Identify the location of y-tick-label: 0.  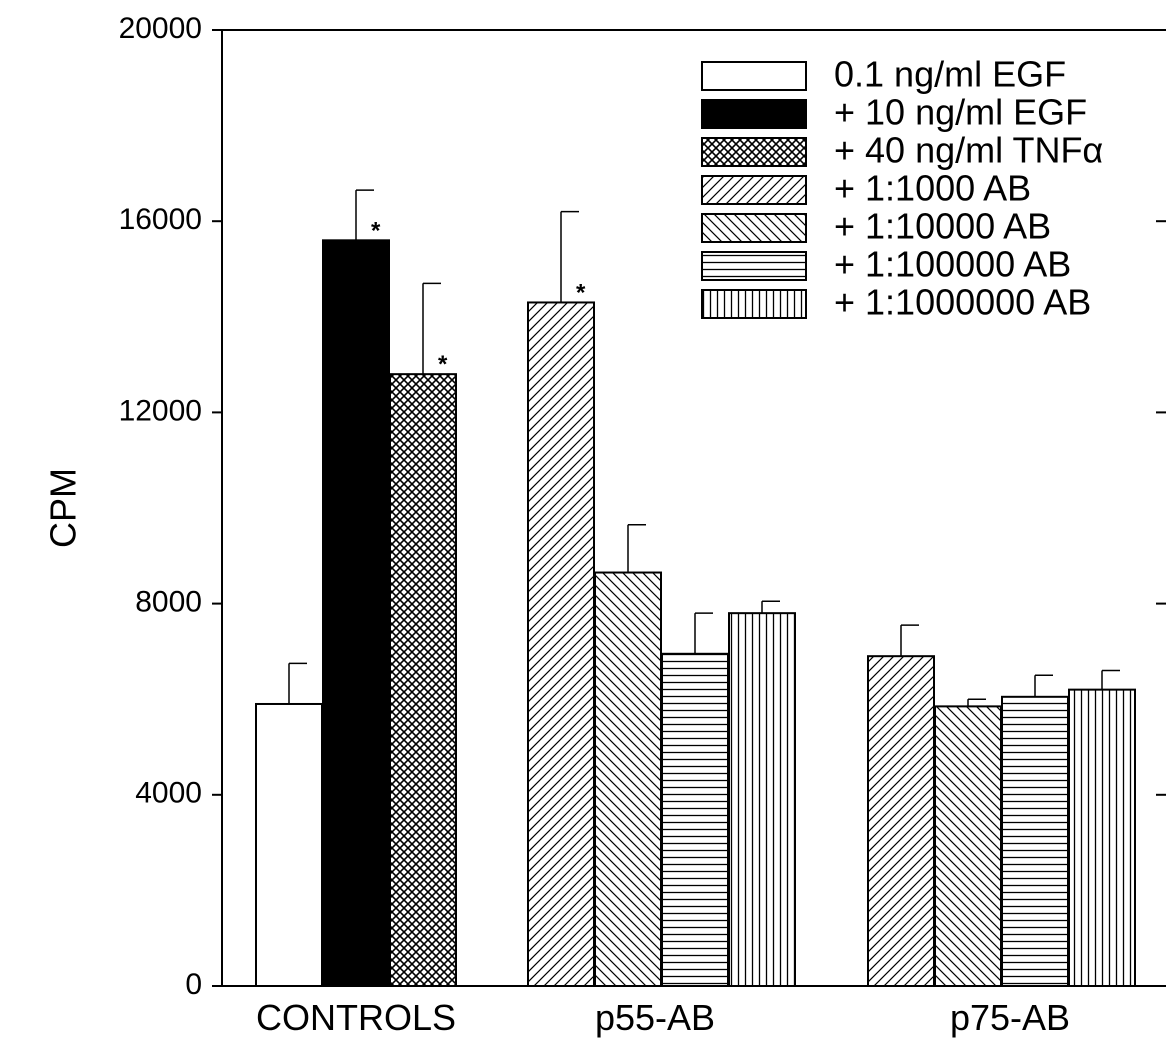
(193, 984).